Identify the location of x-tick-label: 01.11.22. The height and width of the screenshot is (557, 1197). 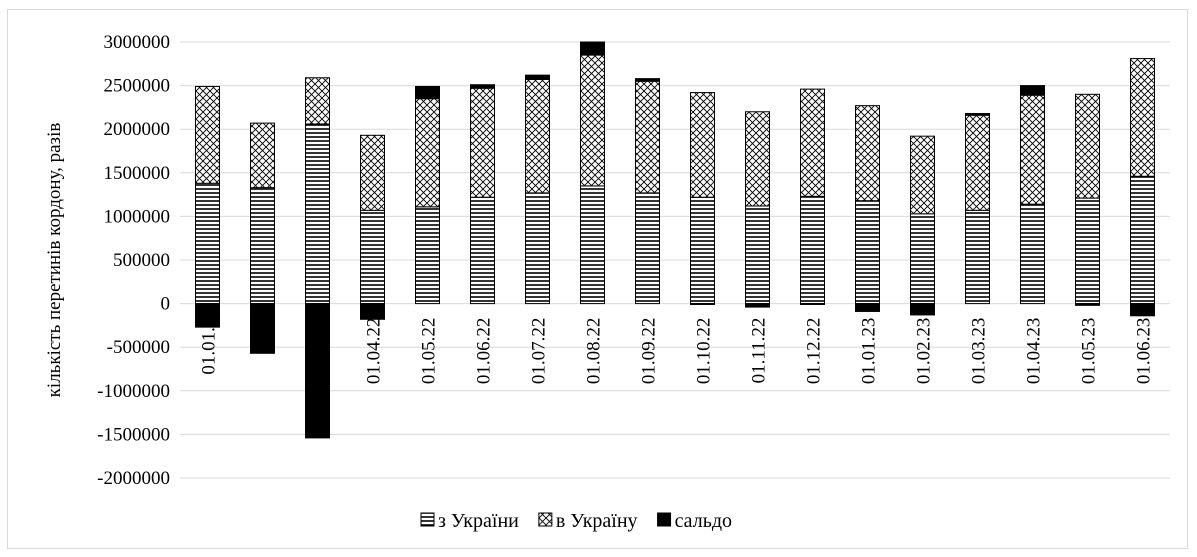
(759, 351).